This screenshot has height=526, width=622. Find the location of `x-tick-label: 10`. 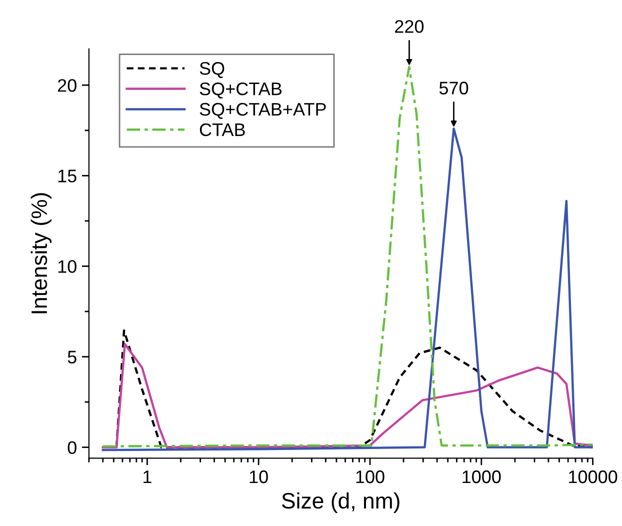

x-tick-label: 10 is located at coordinates (259, 477).